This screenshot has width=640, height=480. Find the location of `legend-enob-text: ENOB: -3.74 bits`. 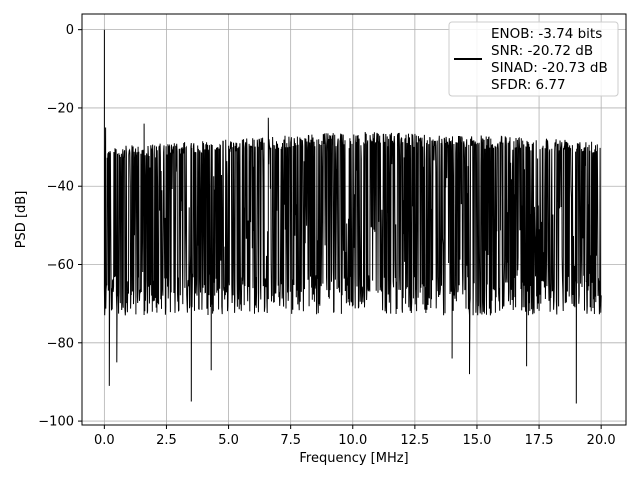

legend-enob-text: ENOB: -3.74 bits is located at coordinates (546, 34).